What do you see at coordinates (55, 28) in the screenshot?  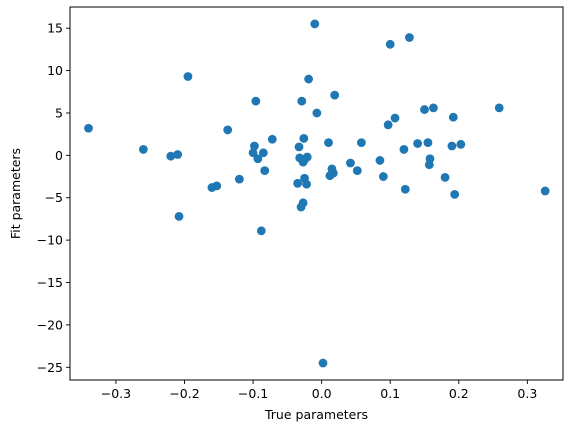 I see `y-tick-label: 15` at bounding box center [55, 28].